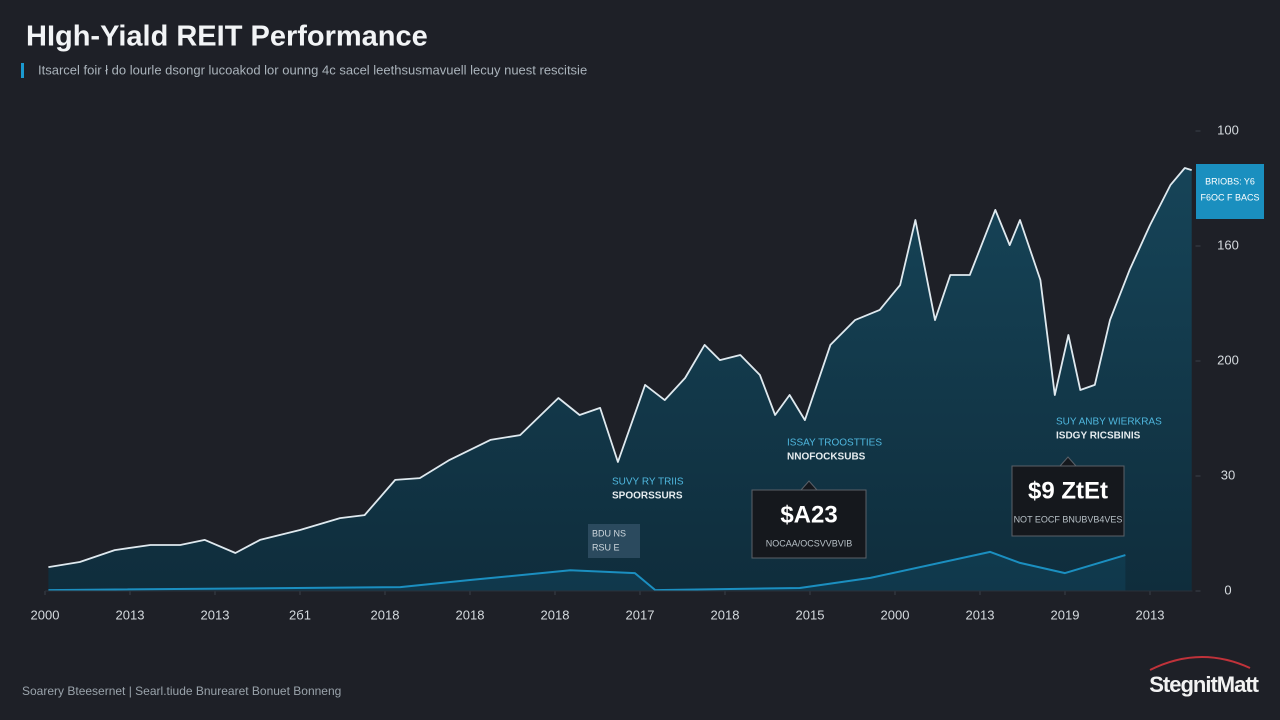 The height and width of the screenshot is (720, 1280). Describe the element at coordinates (1230, 181) in the screenshot. I see `annotation-title: BRIOBS: Y6` at that location.